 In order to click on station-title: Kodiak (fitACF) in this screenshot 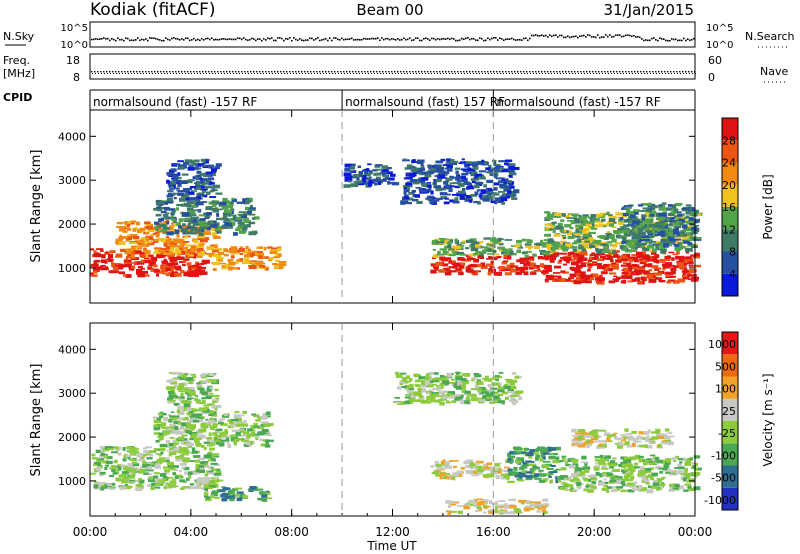, I will do `click(153, 10)`.